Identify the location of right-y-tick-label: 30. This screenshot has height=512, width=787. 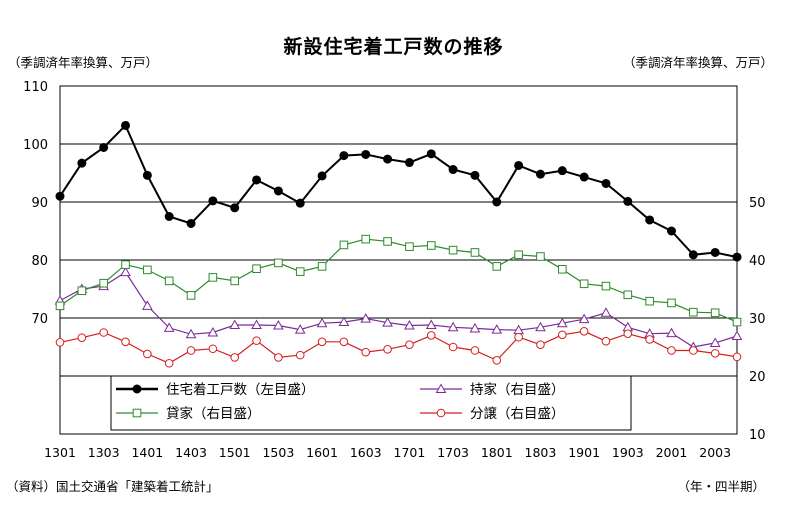
(757, 319).